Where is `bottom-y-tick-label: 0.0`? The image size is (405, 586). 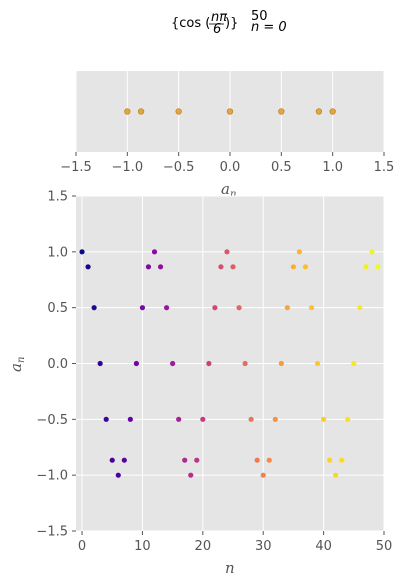 bottom-y-tick-label: 0.0 is located at coordinates (57, 364).